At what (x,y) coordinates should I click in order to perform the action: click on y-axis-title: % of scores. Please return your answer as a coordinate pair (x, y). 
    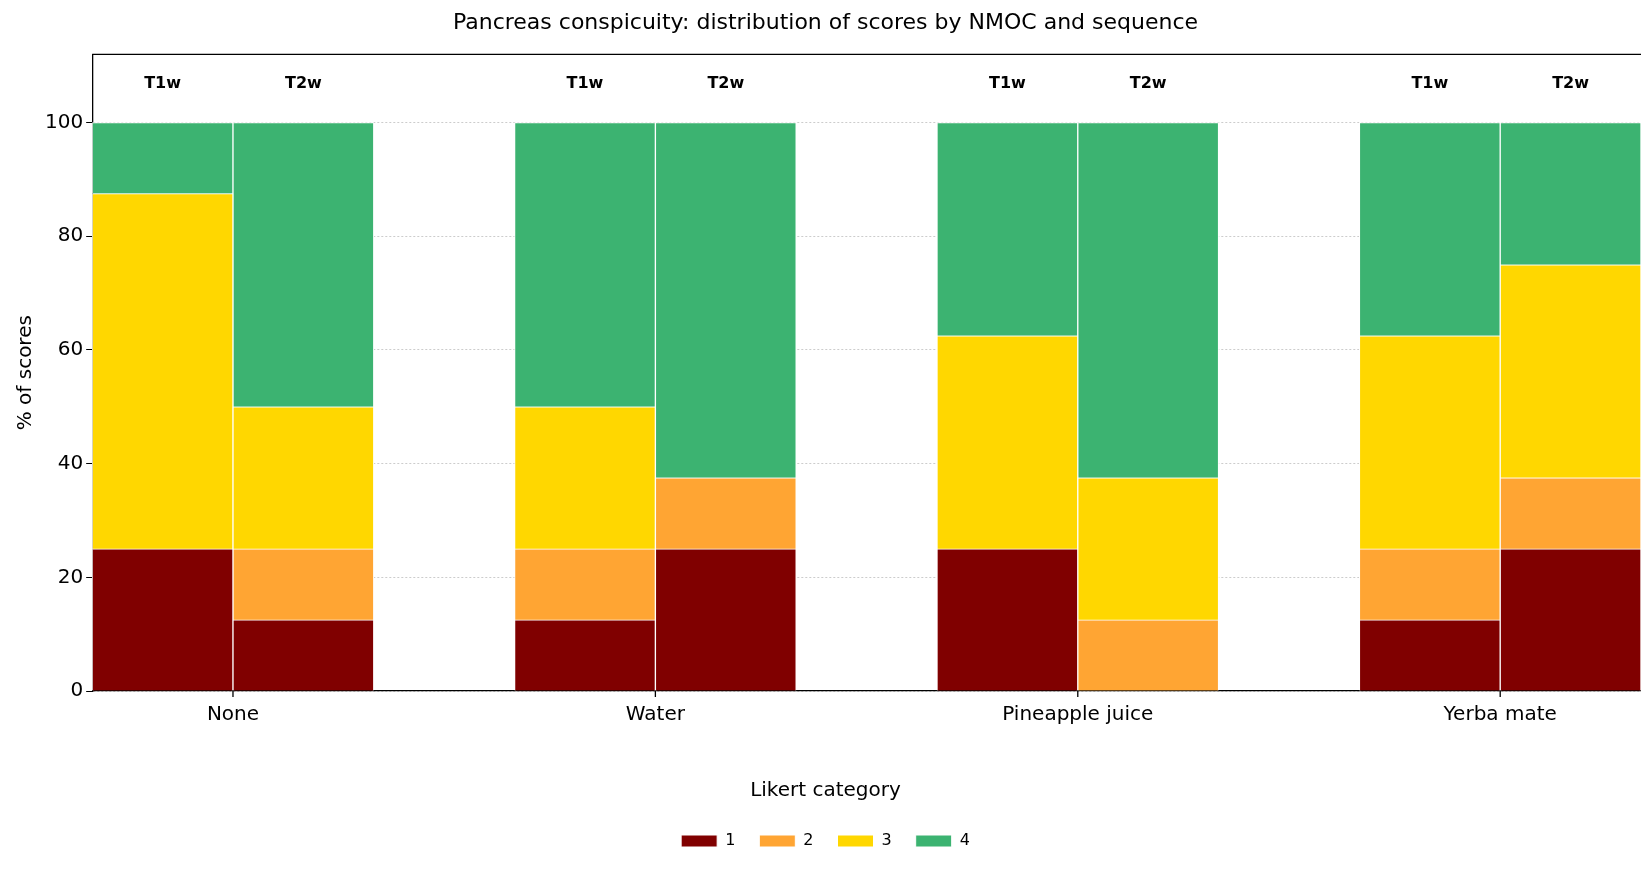
    Looking at the image, I should click on (24, 373).